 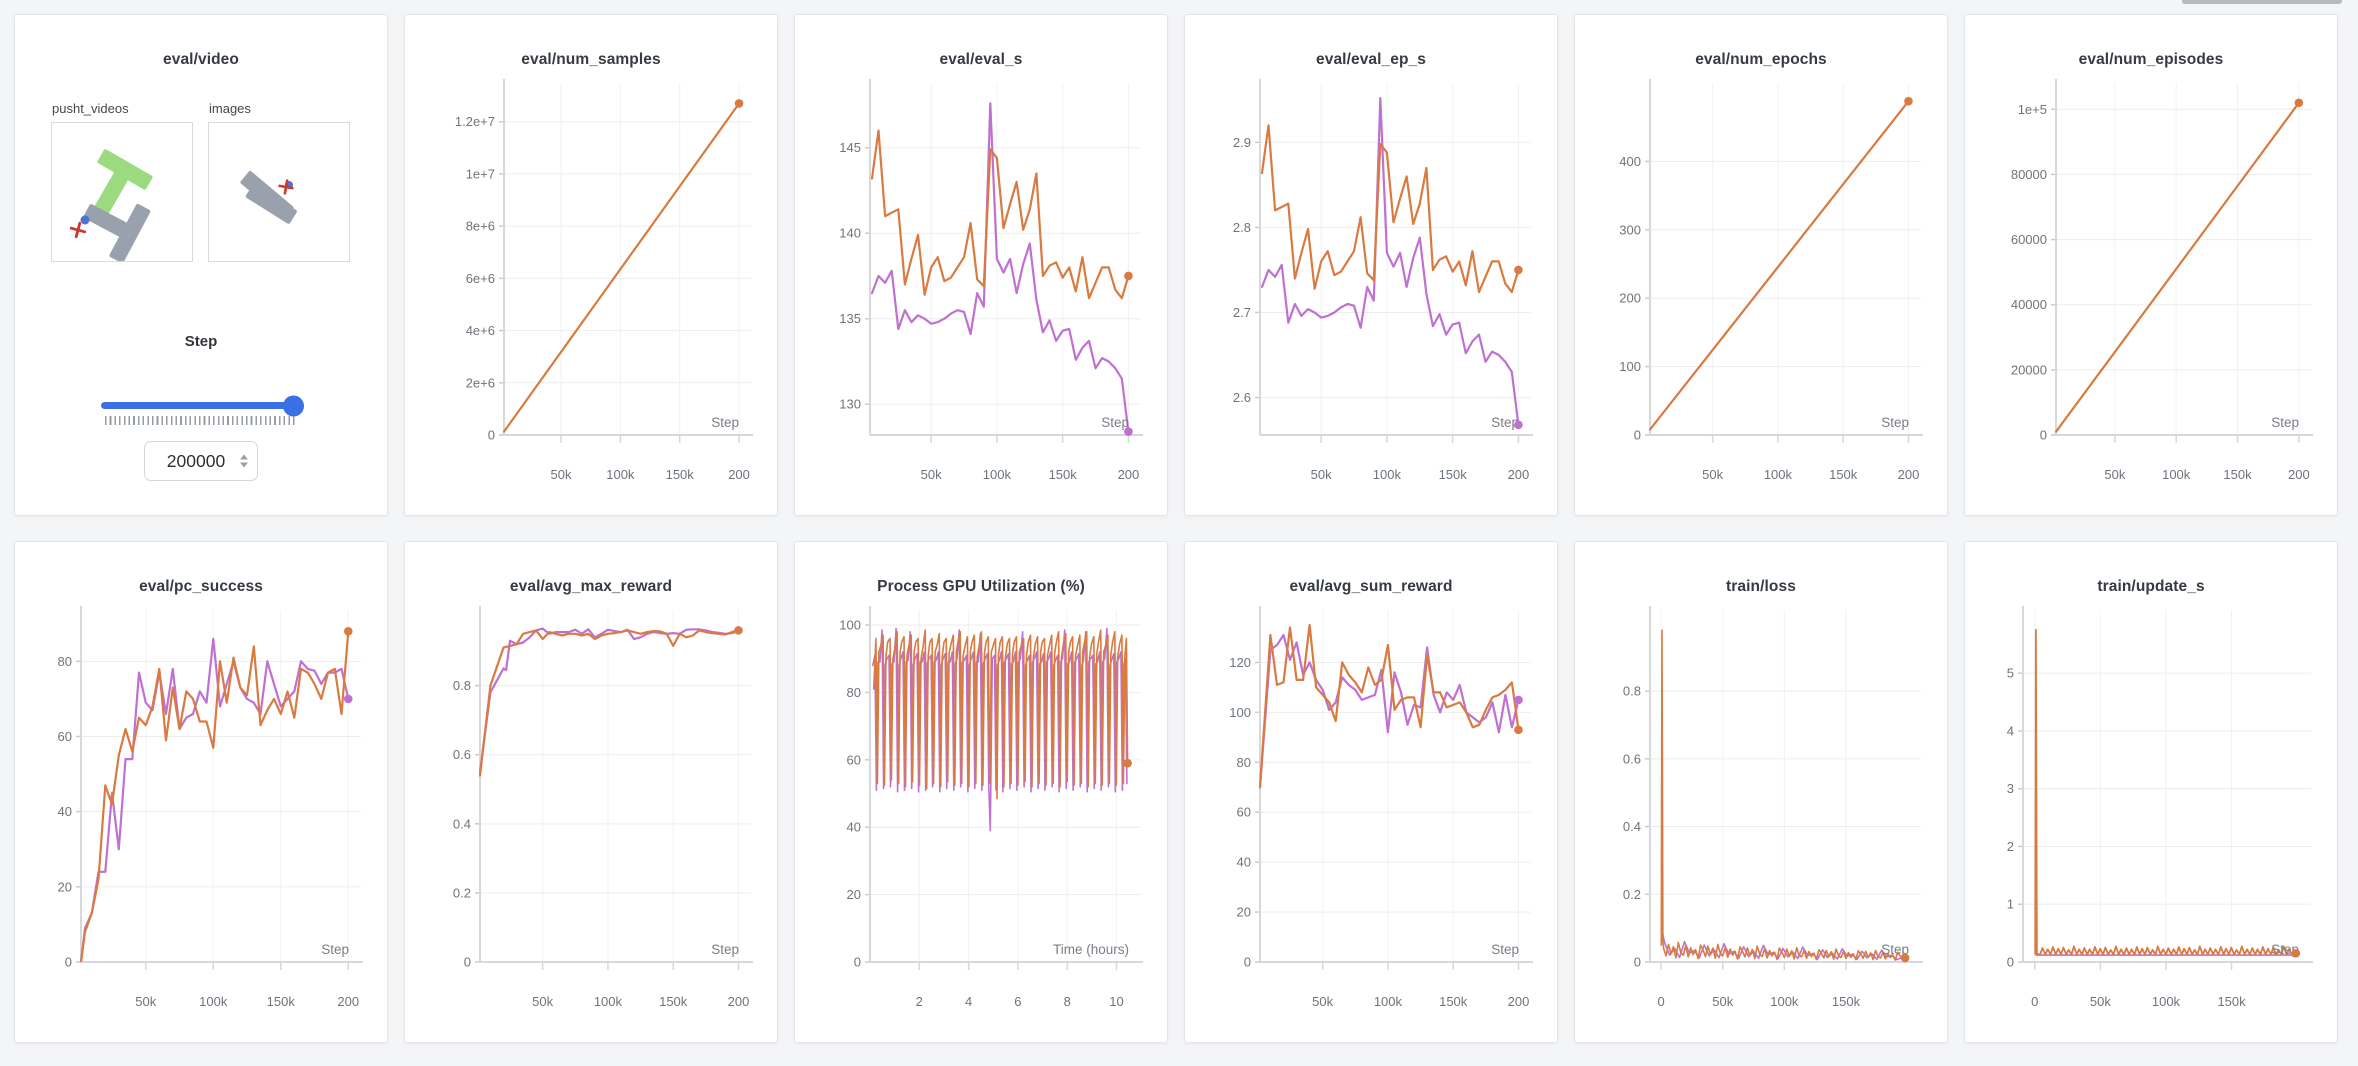 What do you see at coordinates (1761, 819) in the screenshot?
I see `chart-train-loss: 0 0.2 0.4 0.6 0.8 0 50k 100k 150k Step` at bounding box center [1761, 819].